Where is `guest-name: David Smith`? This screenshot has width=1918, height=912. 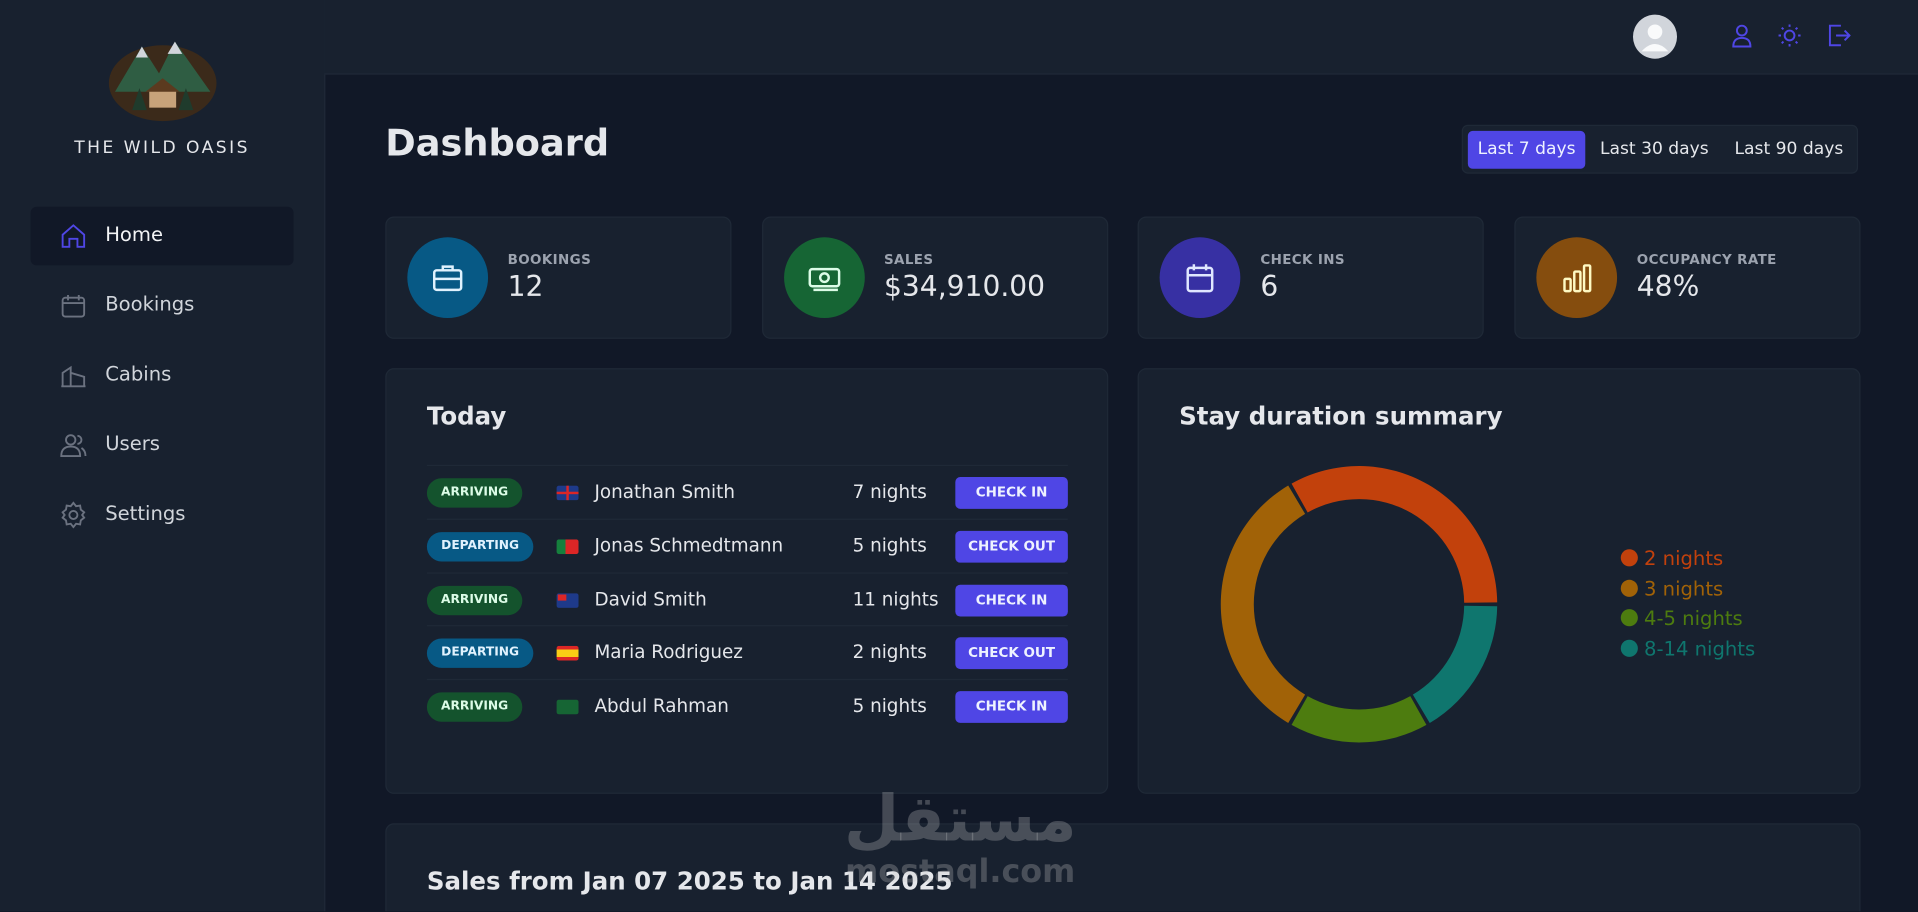
guest-name: David Smith is located at coordinates (650, 598).